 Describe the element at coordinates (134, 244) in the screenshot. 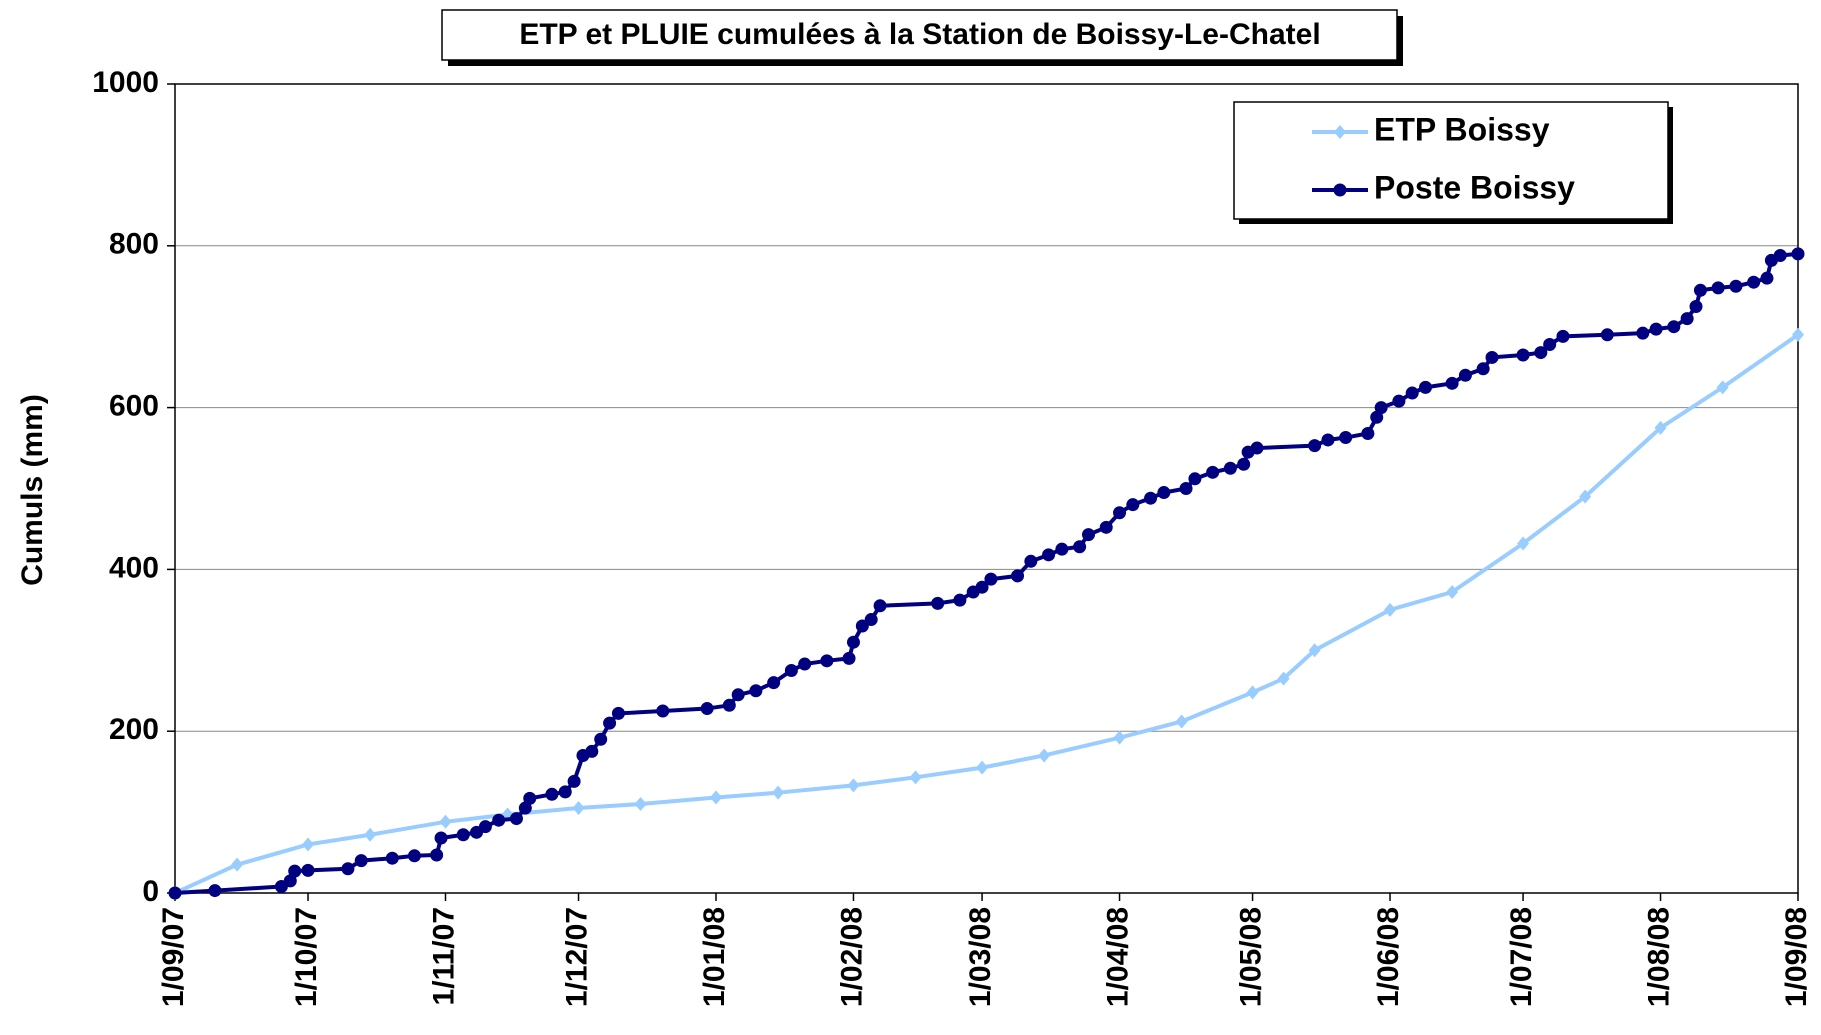

I see `y-tick-label: 800` at that location.